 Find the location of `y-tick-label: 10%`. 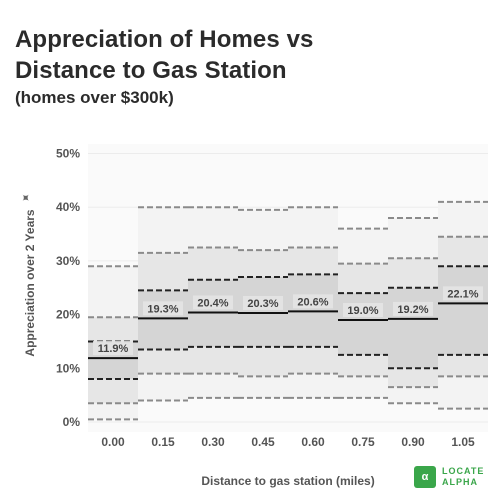

y-tick-label: 10% is located at coordinates (68, 368).